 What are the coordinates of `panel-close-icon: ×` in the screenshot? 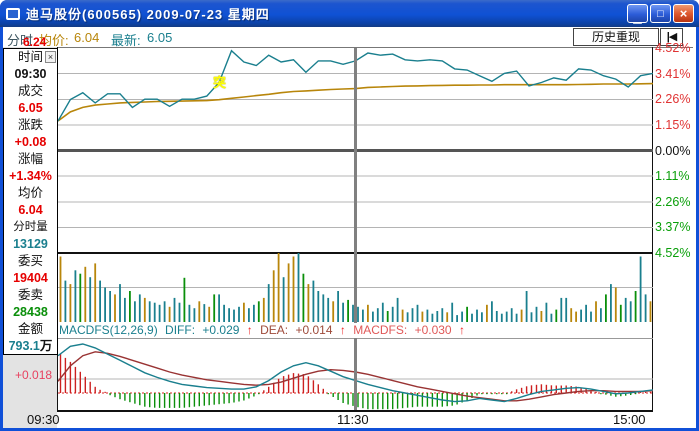 It's located at (50, 57).